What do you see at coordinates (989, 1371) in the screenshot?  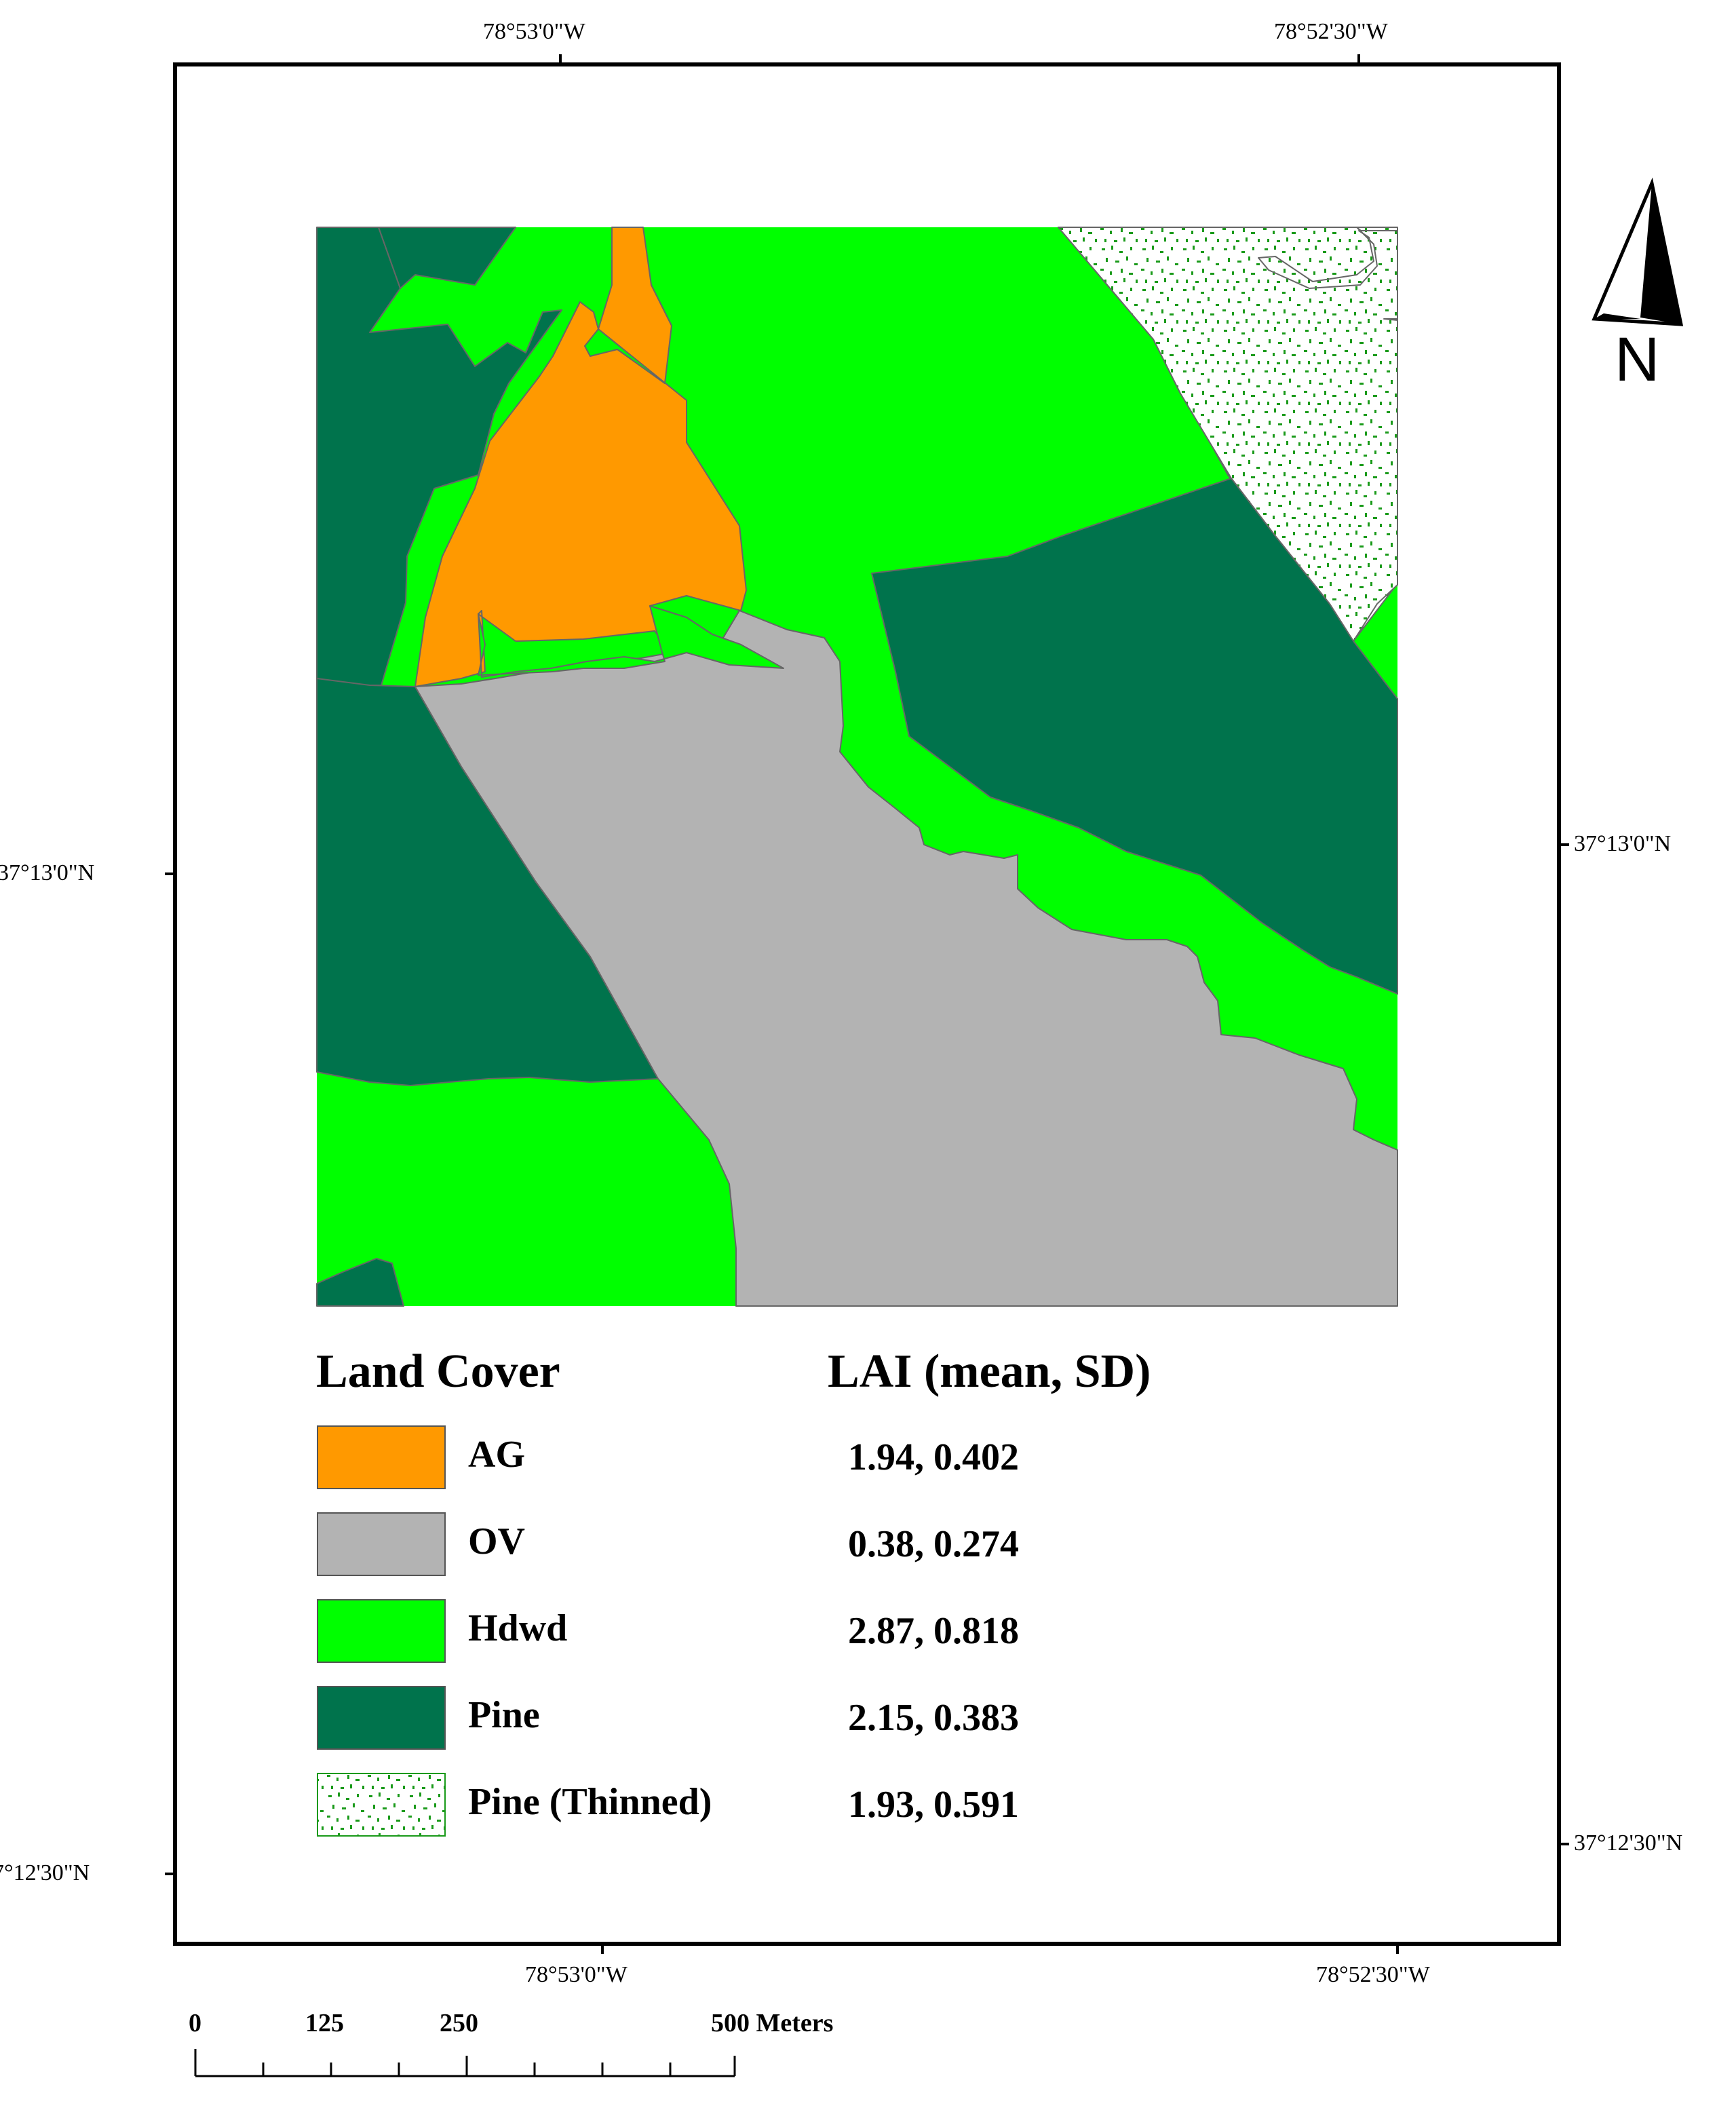 I see `legend-value-title: LAI (mean, SD)` at bounding box center [989, 1371].